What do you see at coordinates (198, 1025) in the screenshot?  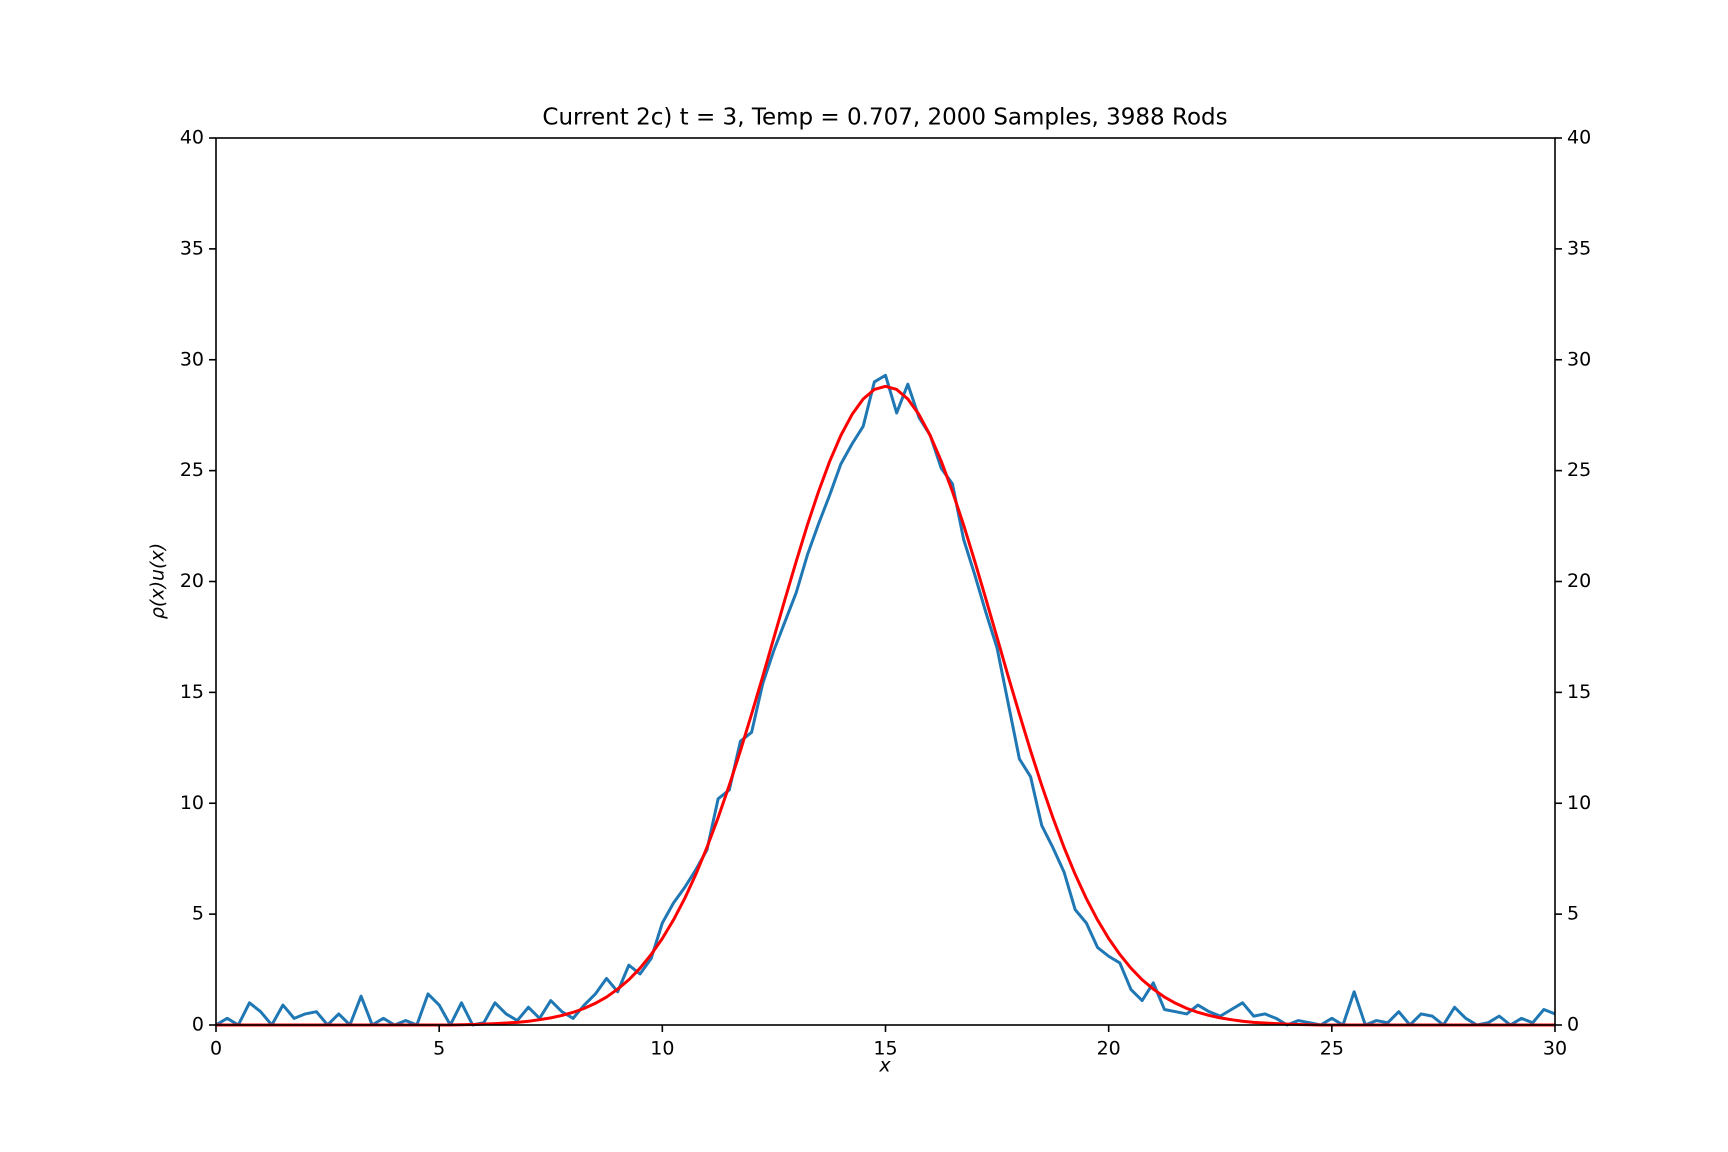 I see `y-tick-label: 0` at bounding box center [198, 1025].